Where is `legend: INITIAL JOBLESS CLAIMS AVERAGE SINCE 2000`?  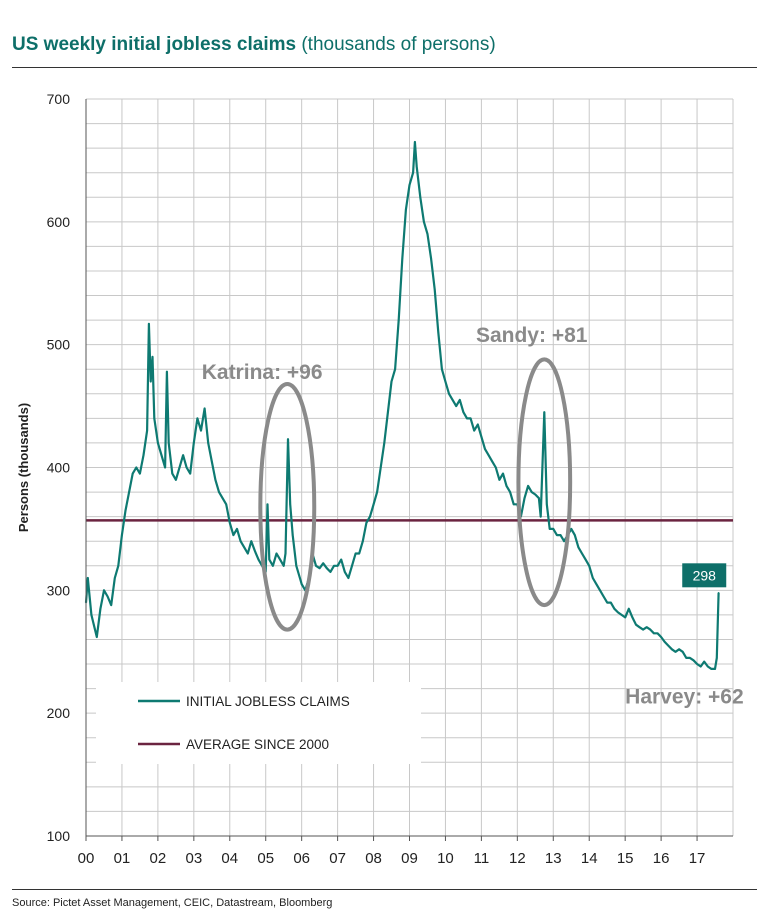 legend: INITIAL JOBLESS CLAIMS AVERAGE SINCE 2000 is located at coordinates (258, 723).